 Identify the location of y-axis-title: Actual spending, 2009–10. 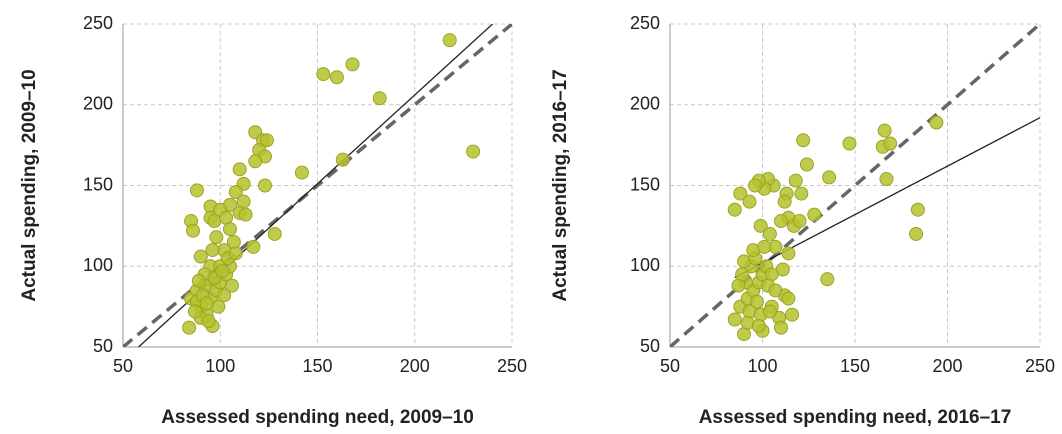
(29, 185).